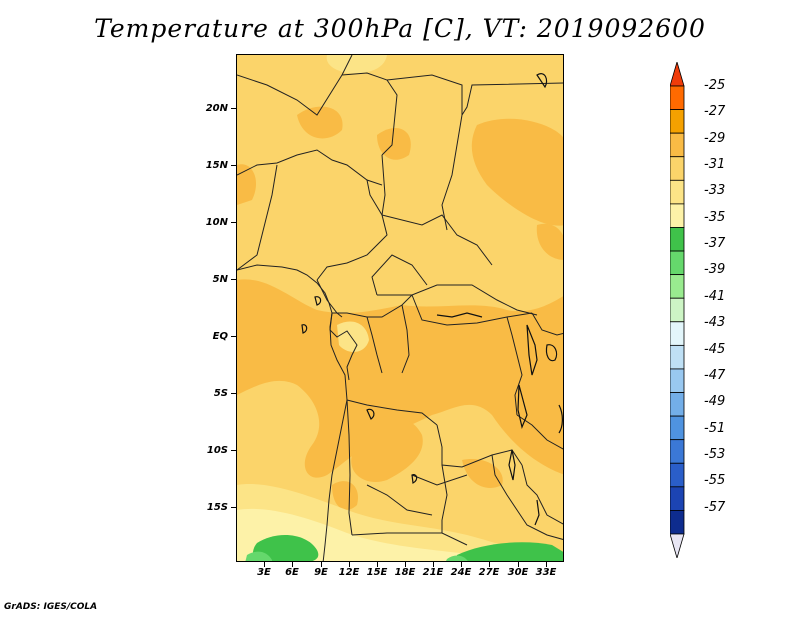  I want to click on colorbar-label: -27, so click(715, 112).